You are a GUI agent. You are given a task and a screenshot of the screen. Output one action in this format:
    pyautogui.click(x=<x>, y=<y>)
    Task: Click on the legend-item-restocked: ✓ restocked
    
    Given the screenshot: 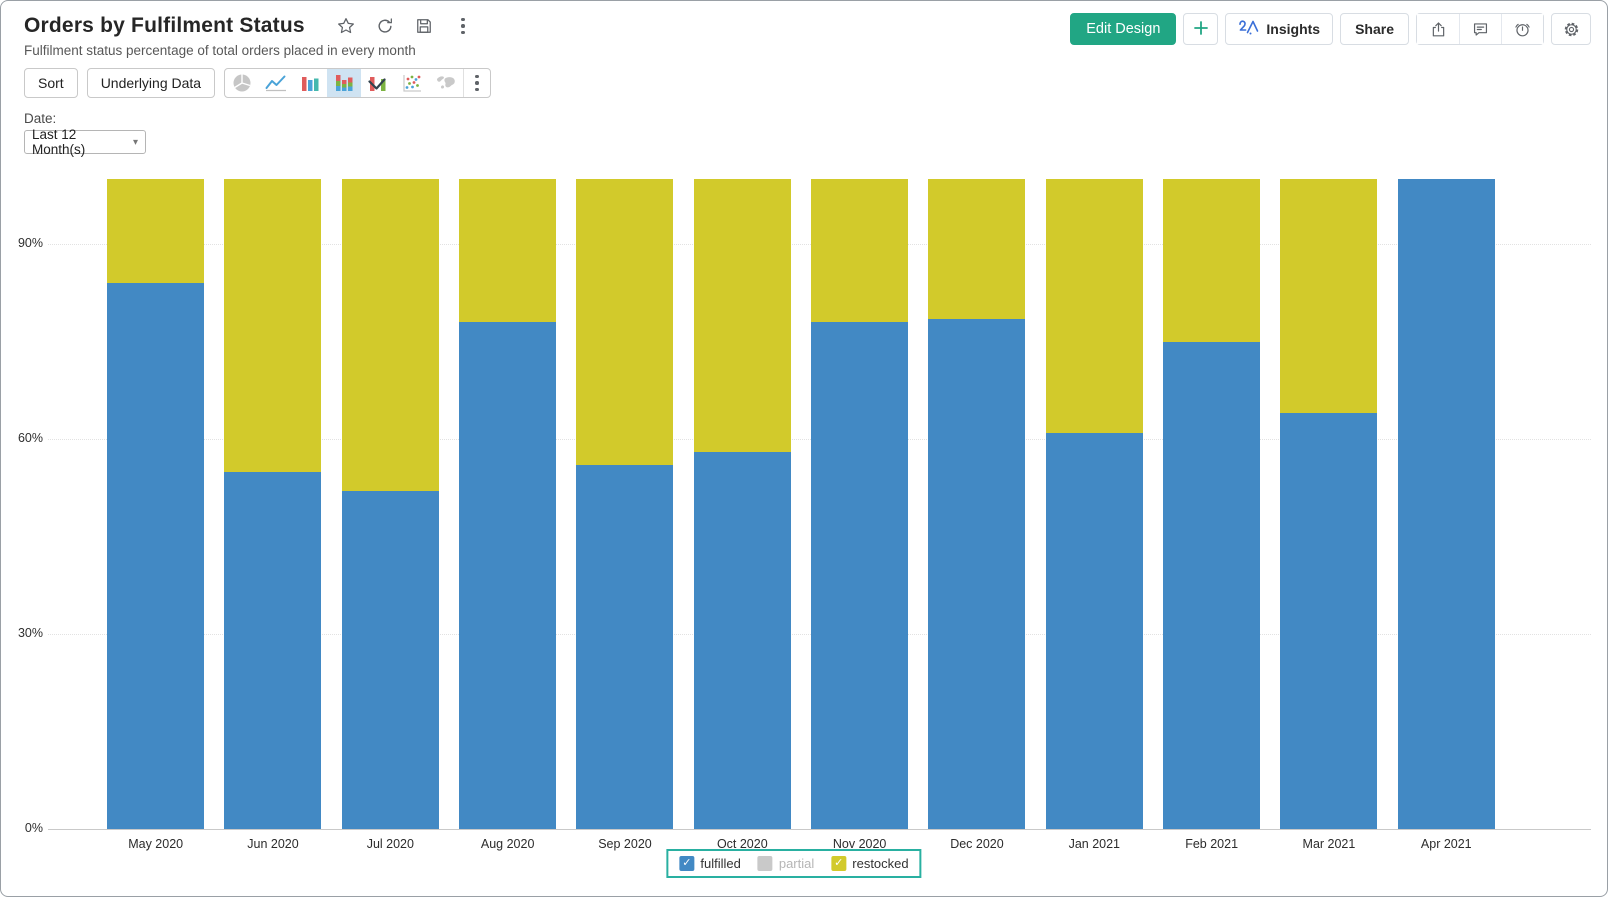 What is the action you would take?
    pyautogui.click(x=870, y=863)
    